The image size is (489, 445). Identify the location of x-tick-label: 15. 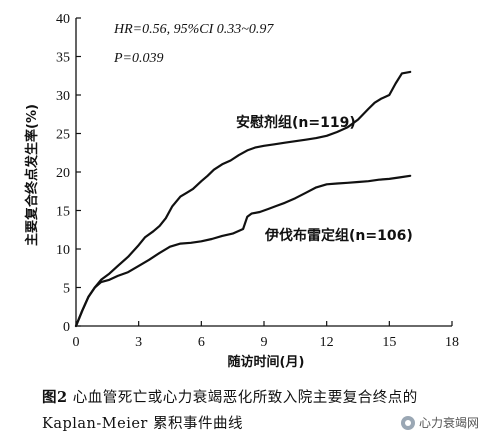
(389, 342).